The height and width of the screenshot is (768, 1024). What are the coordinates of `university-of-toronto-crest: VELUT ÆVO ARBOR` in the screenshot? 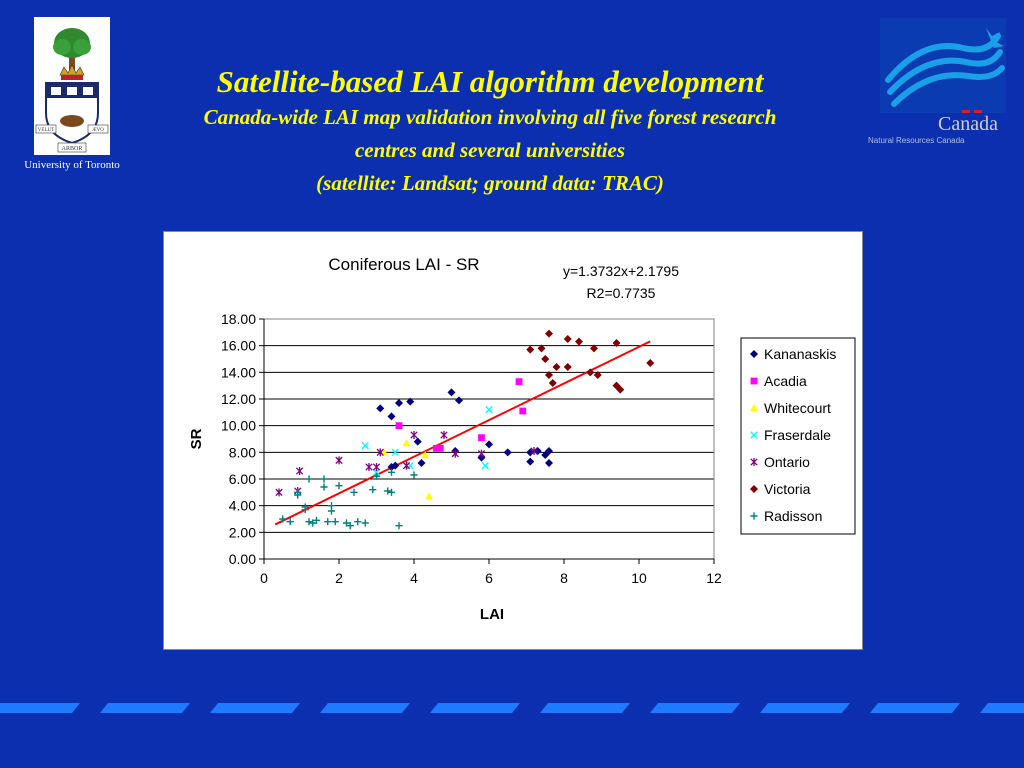 It's located at (72, 86).